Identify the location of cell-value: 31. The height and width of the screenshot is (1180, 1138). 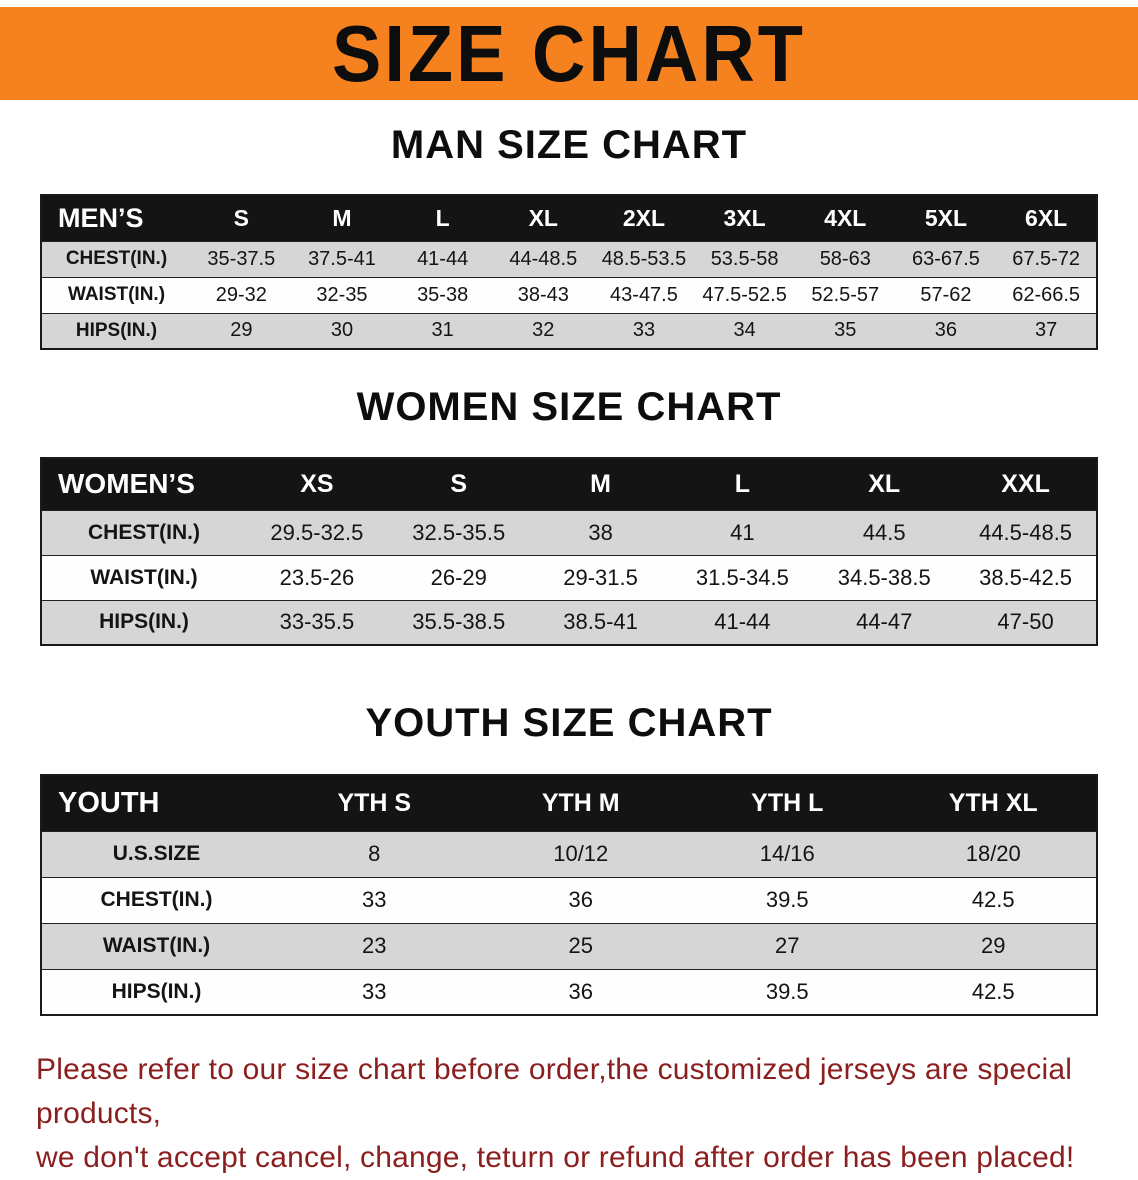
(442, 330).